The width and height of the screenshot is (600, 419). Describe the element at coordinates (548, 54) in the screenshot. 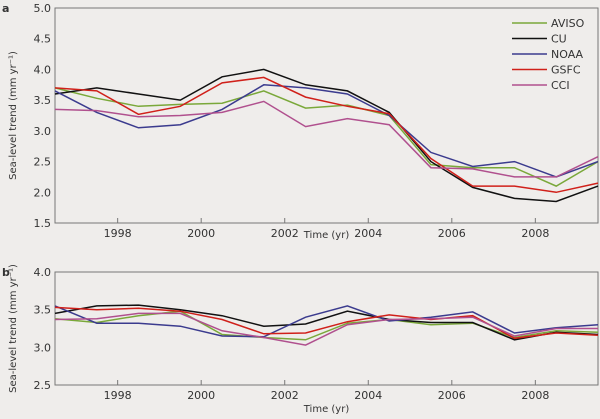

I see `legend: AVISO CU NOAA GSFC CCI` at that location.